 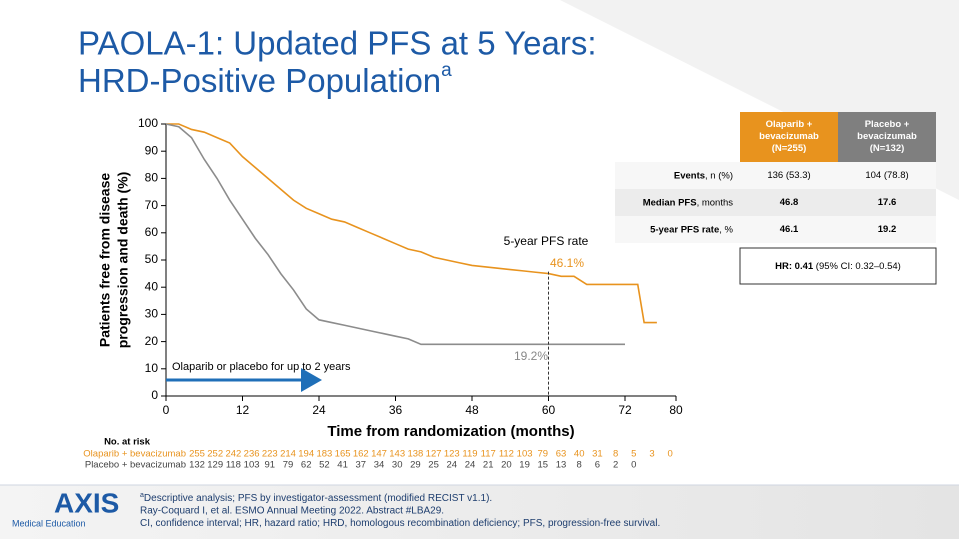 I want to click on x-tick-label: 24, so click(x=319, y=410).